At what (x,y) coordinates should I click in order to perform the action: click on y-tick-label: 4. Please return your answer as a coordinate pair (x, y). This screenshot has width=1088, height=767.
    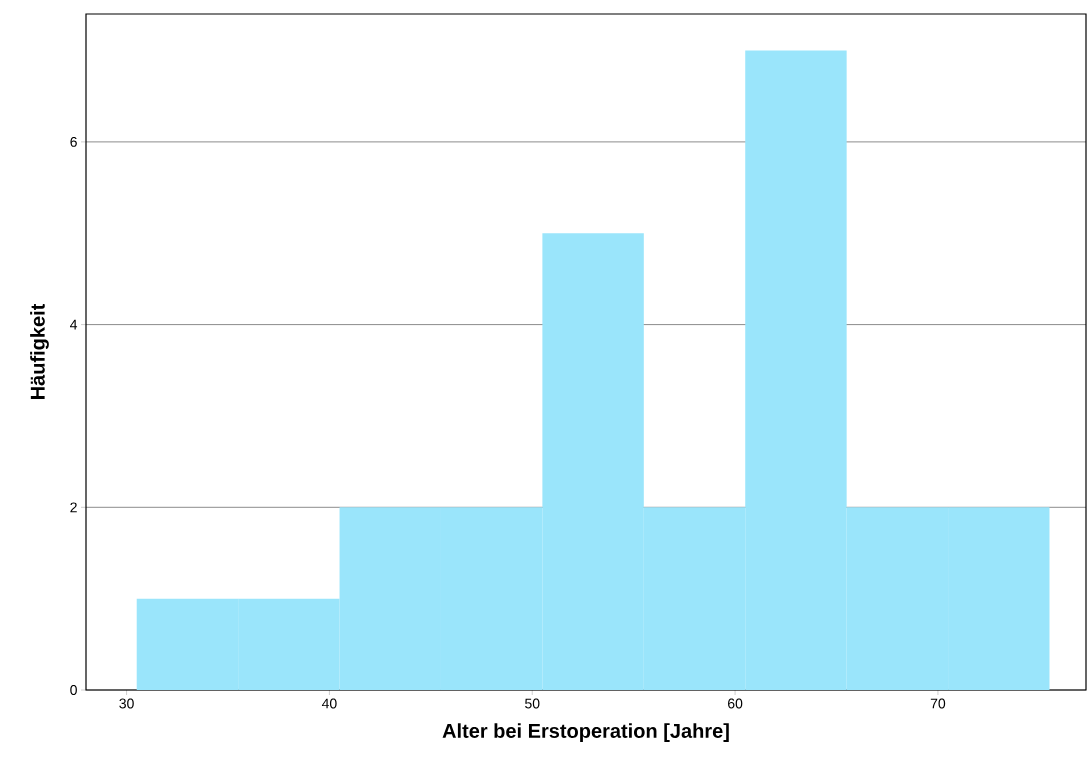
    Looking at the image, I should click on (74, 324).